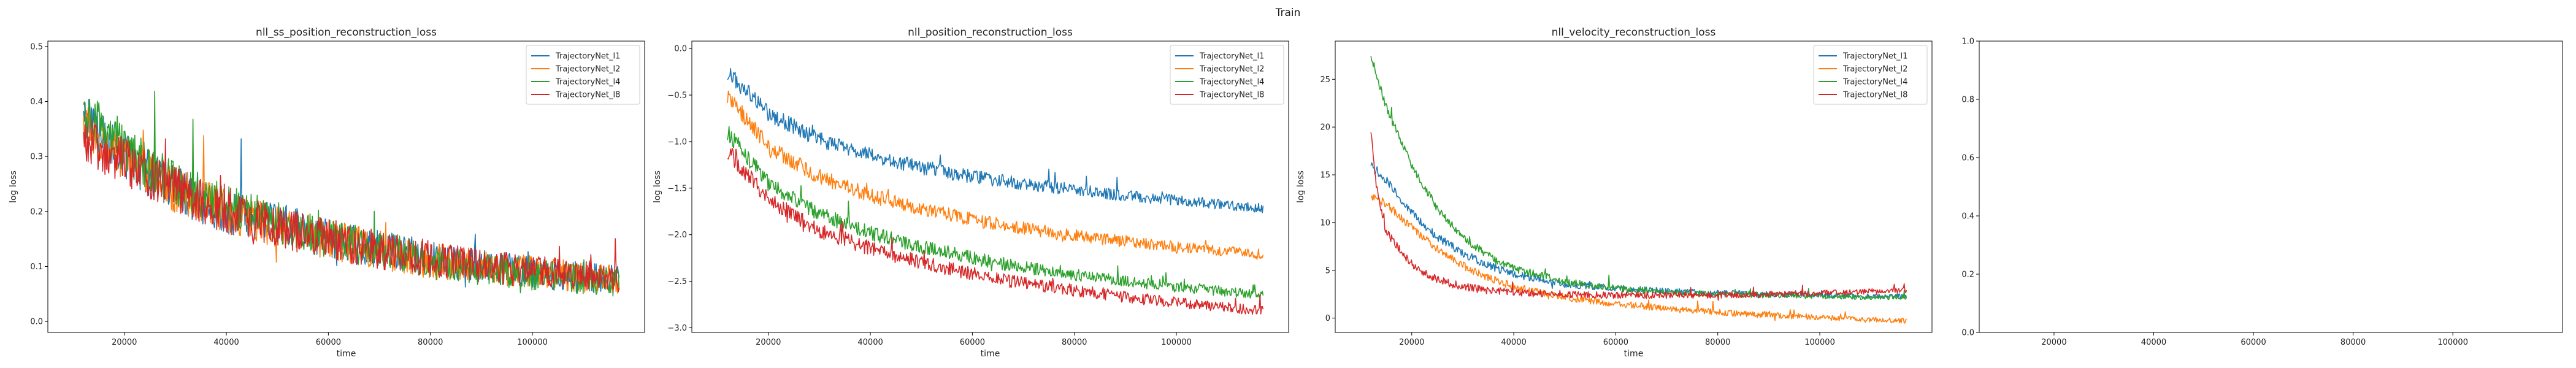 The image size is (2576, 368). Describe the element at coordinates (1967, 158) in the screenshot. I see `y-tick-label: 0.6` at that location.